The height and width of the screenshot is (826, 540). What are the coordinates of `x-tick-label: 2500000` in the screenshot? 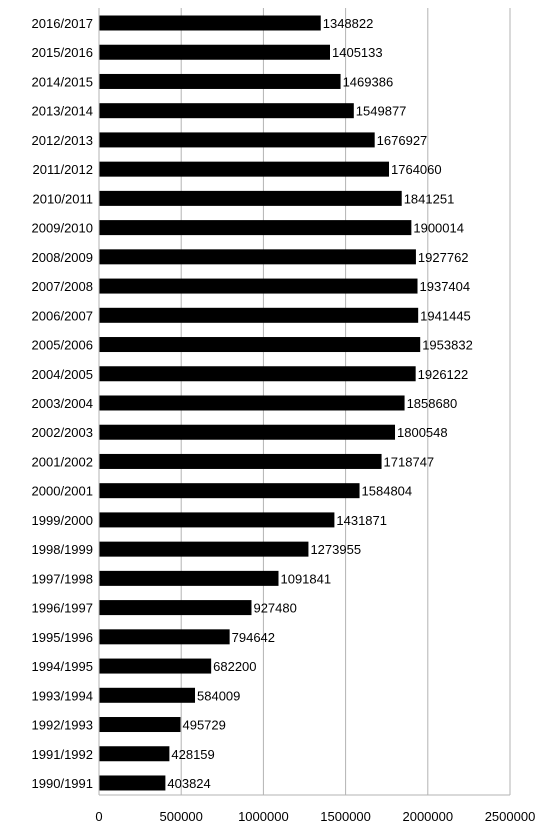 It's located at (510, 816).